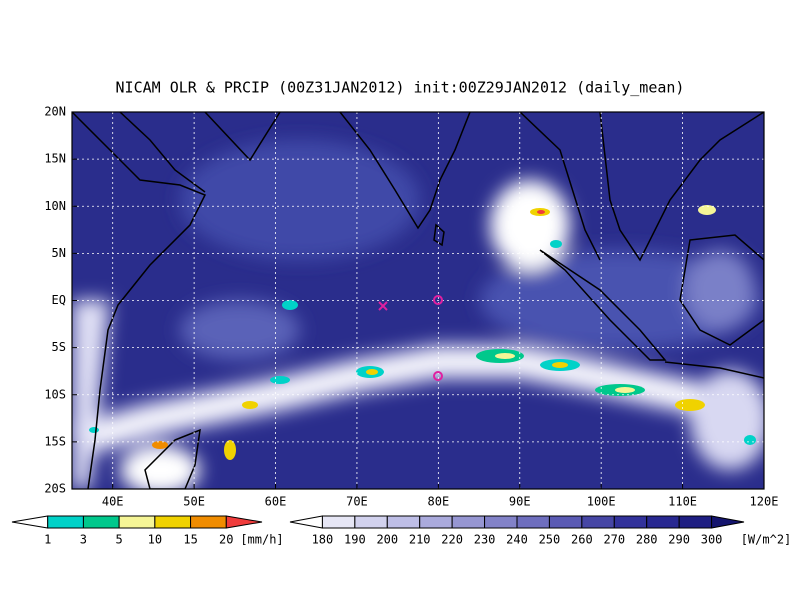  Describe the element at coordinates (119, 540) in the screenshot. I see `colorbar-label: 5` at that location.